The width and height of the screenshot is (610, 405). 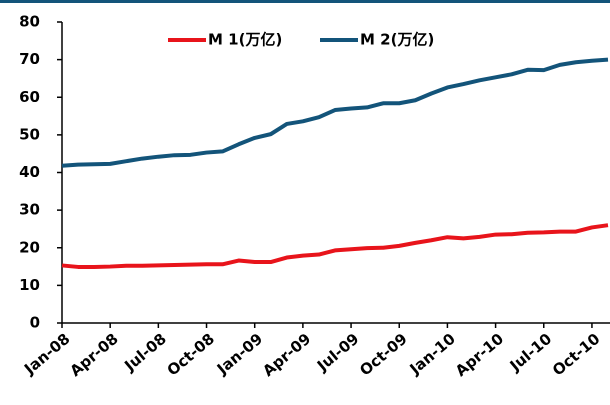 I want to click on x-tick-label: Jan-08, so click(x=46, y=354).